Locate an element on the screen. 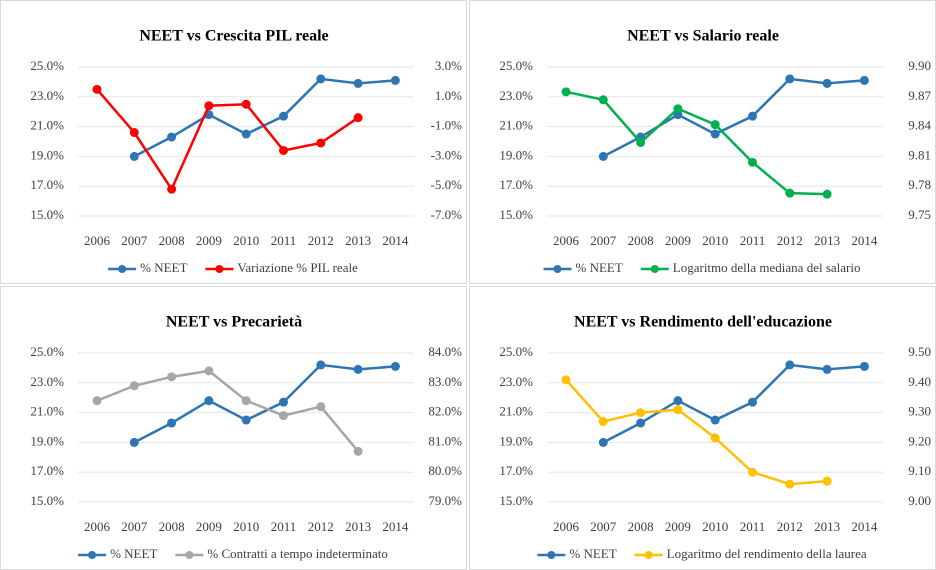 This screenshot has height=570, width=936. legend-label: Variazione % PIL reale is located at coordinates (297, 267).